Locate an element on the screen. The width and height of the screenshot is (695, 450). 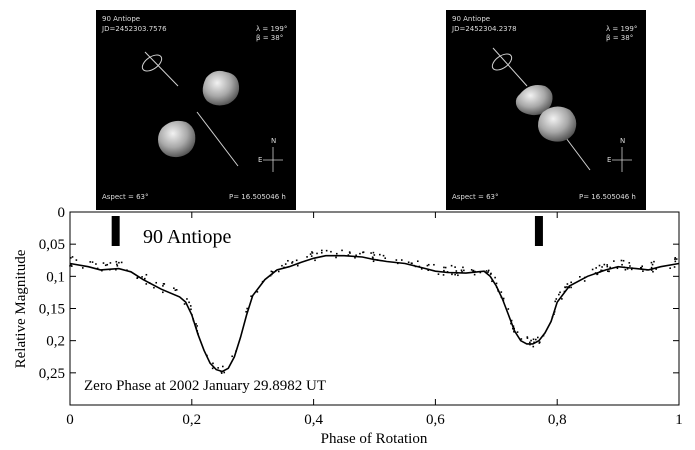
inset-1-east: E is located at coordinates (260, 160).